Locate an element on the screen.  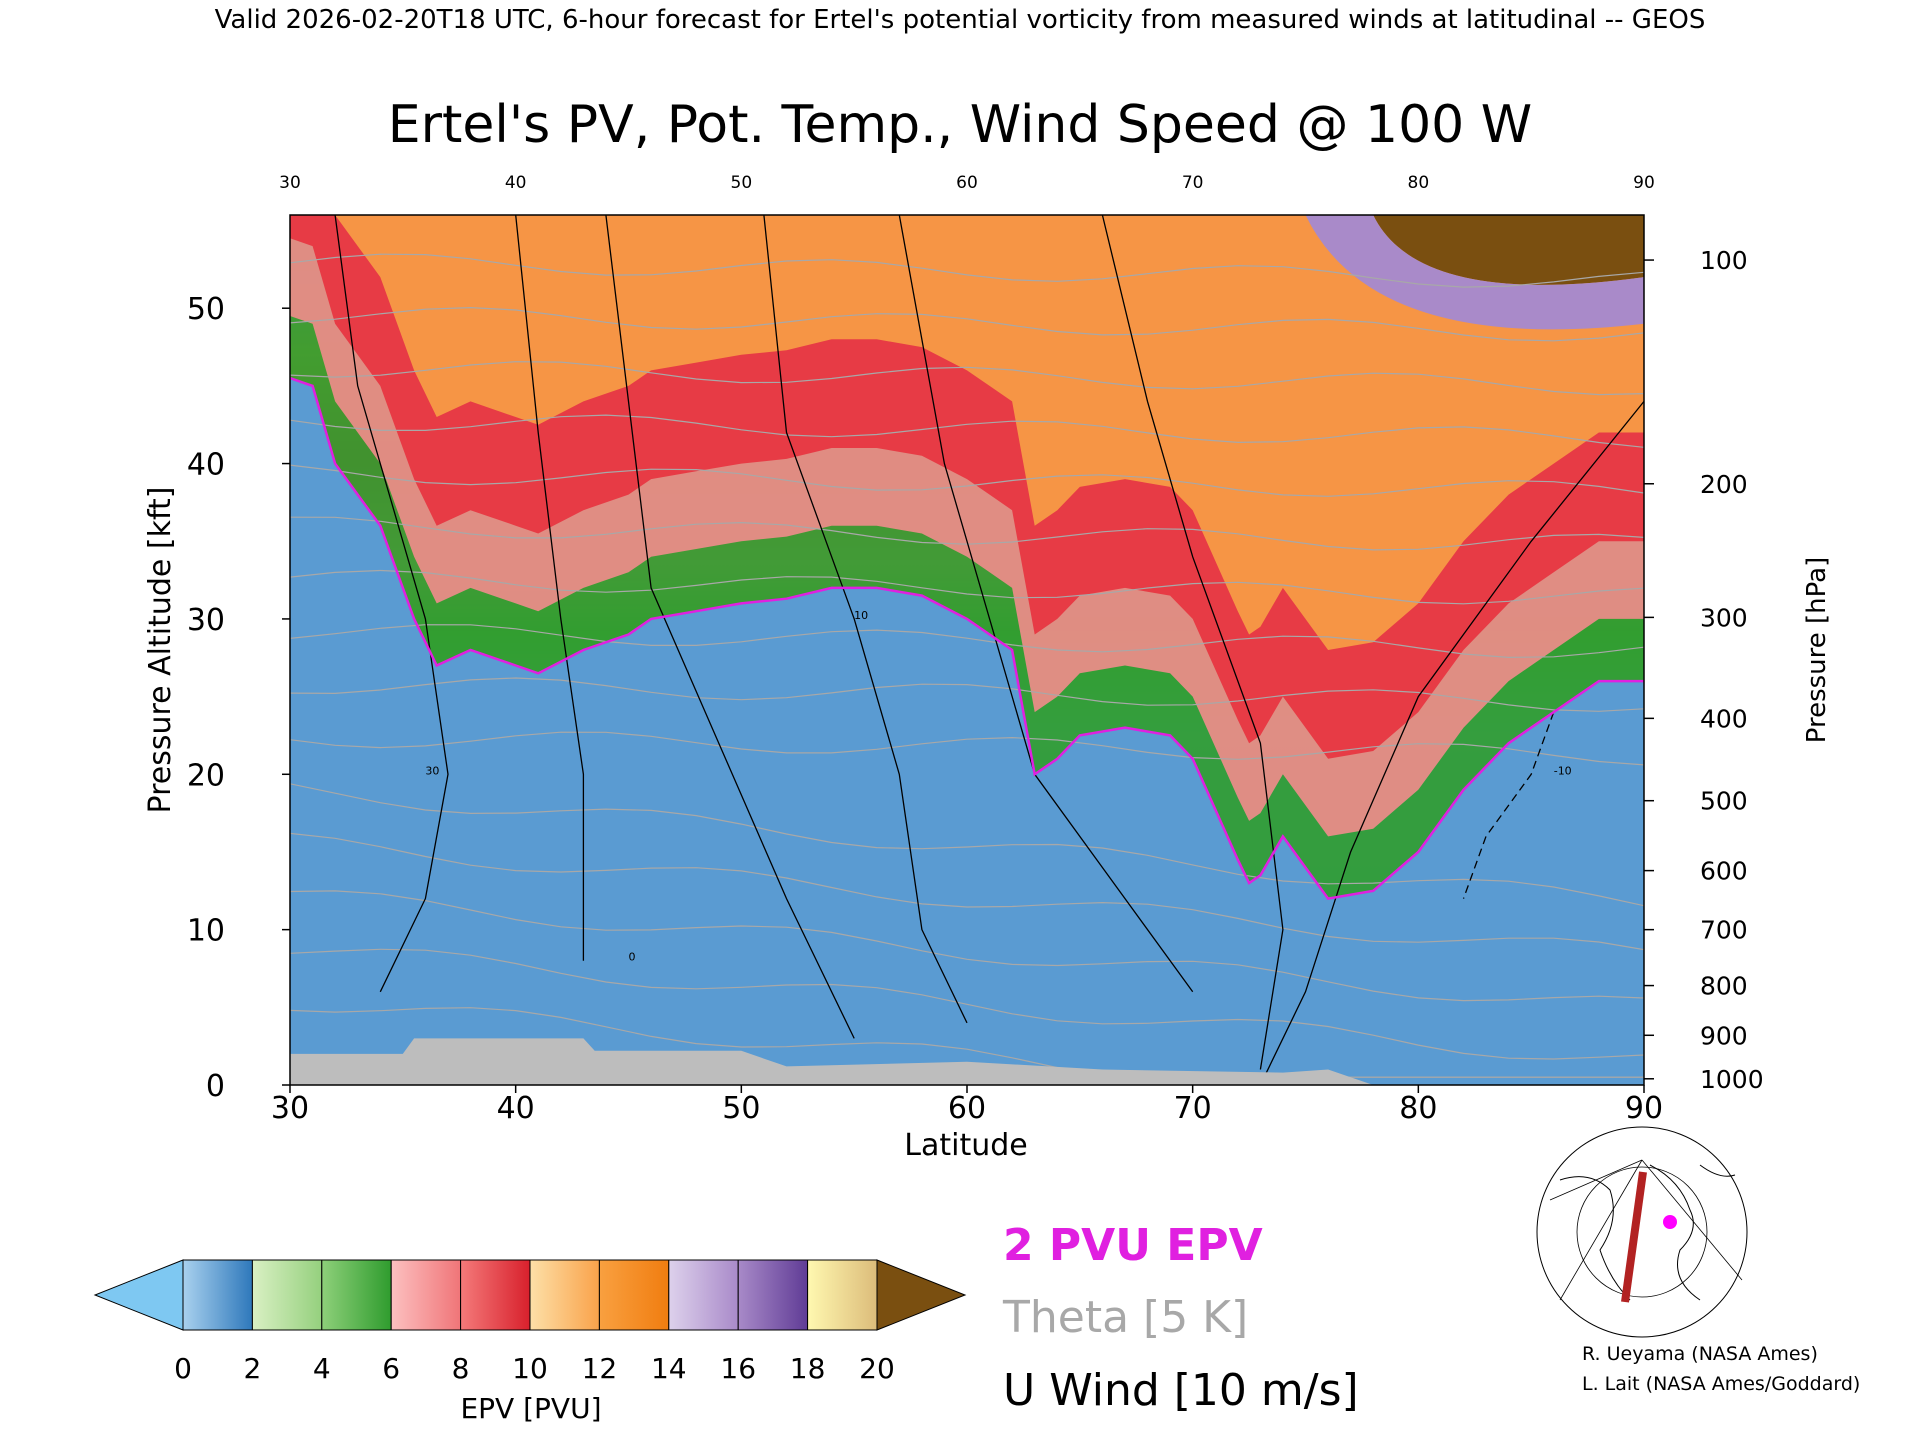
u-wind-label-3: -10 is located at coordinates (1563, 770).